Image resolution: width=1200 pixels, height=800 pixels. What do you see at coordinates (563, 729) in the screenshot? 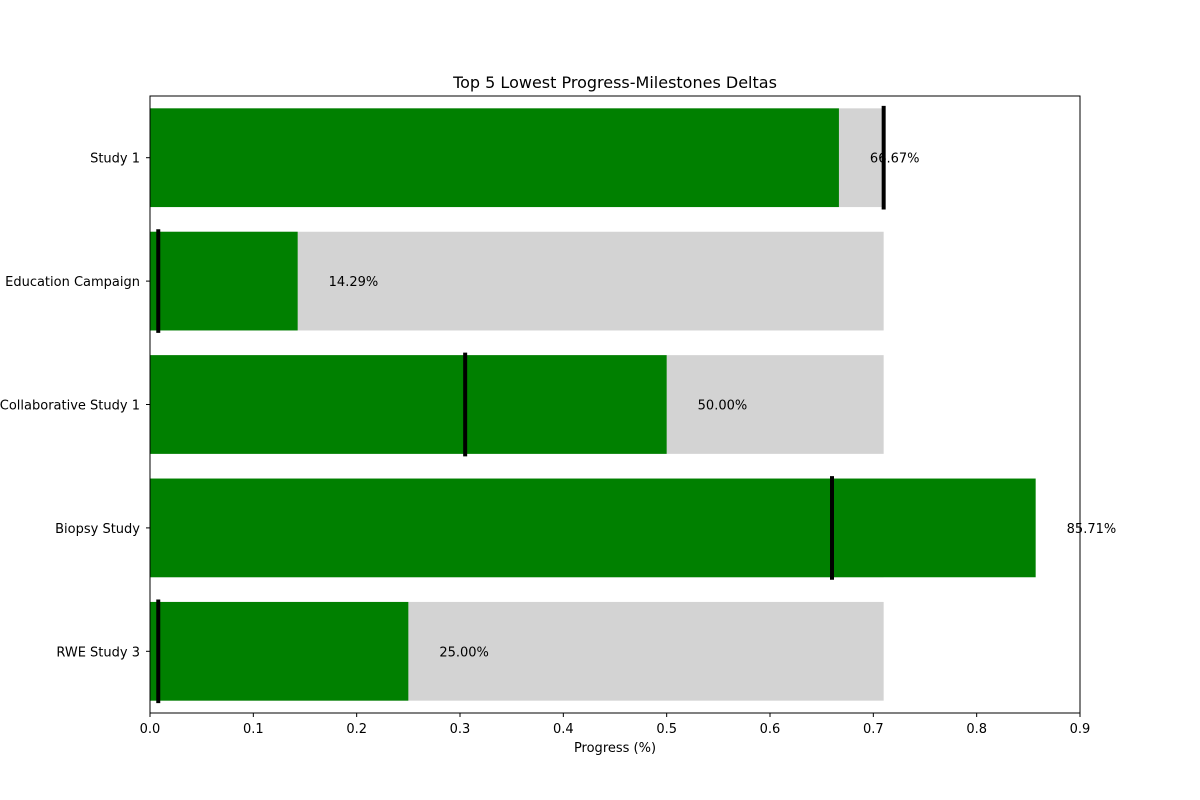
I see `x-tick-label: 0.4` at bounding box center [563, 729].